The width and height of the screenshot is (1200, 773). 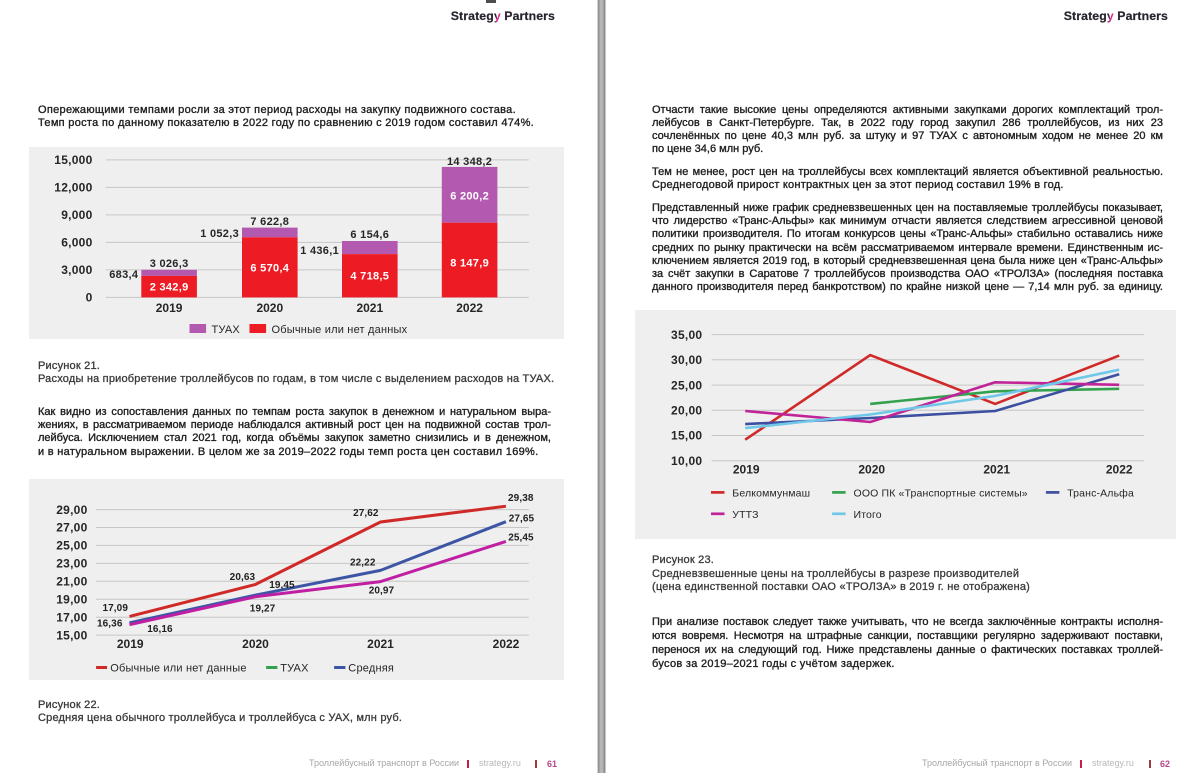 What do you see at coordinates (369, 277) in the screenshot?
I see `svg-text: 4 718,5` at bounding box center [369, 277].